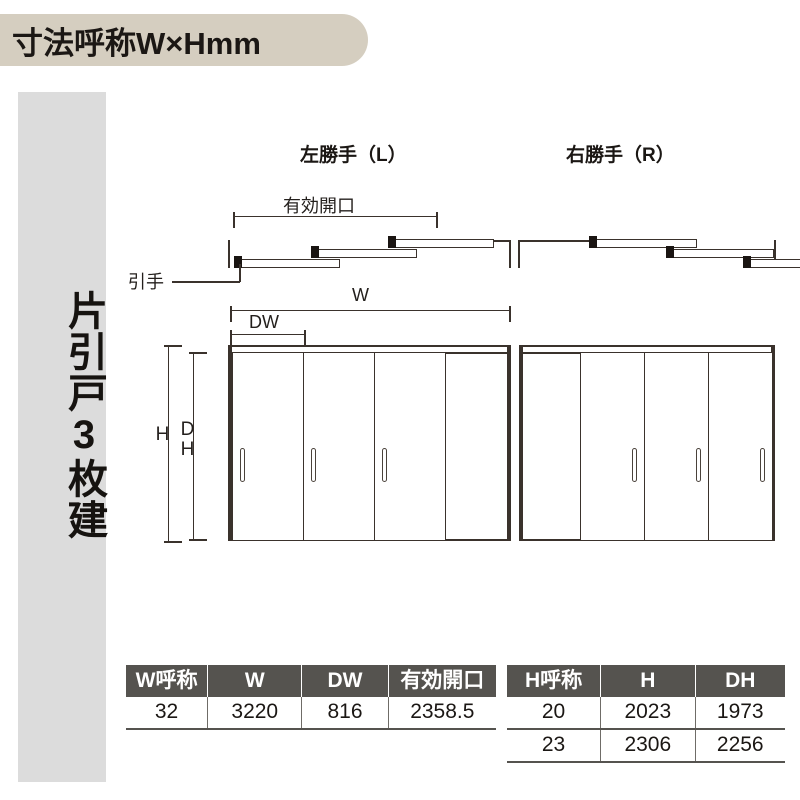 The height and width of the screenshot is (800, 800). What do you see at coordinates (255, 681) in the screenshot?
I see `th-w: W` at bounding box center [255, 681].